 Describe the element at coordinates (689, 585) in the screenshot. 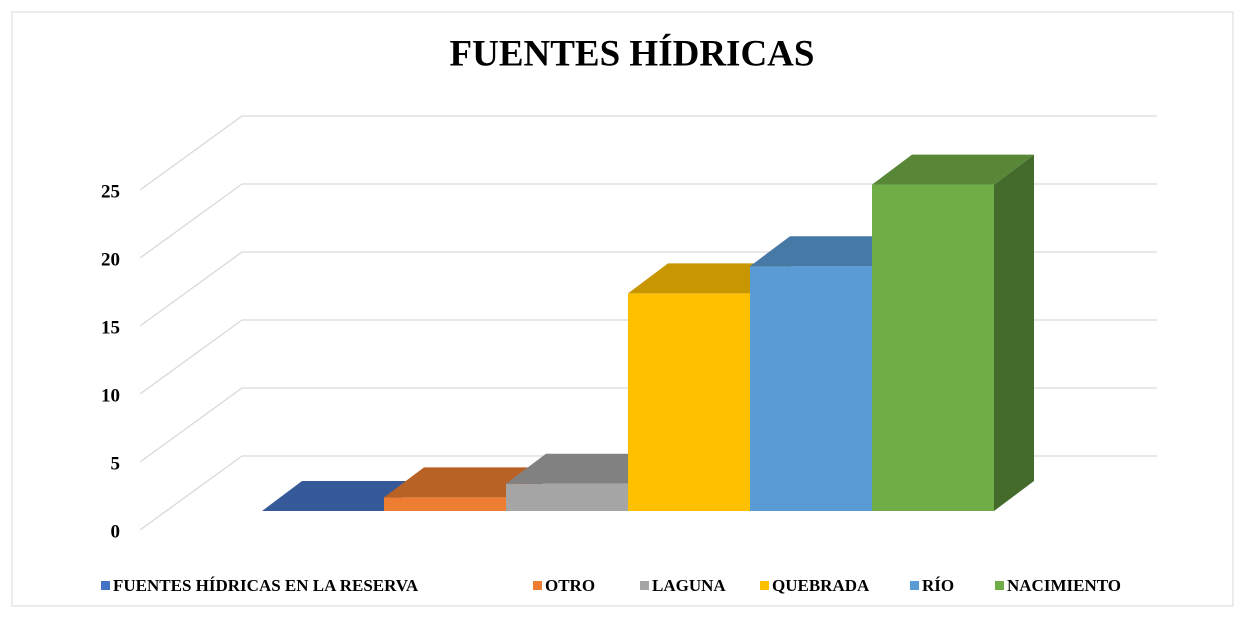

I see `legend-label: LAGUNA` at that location.